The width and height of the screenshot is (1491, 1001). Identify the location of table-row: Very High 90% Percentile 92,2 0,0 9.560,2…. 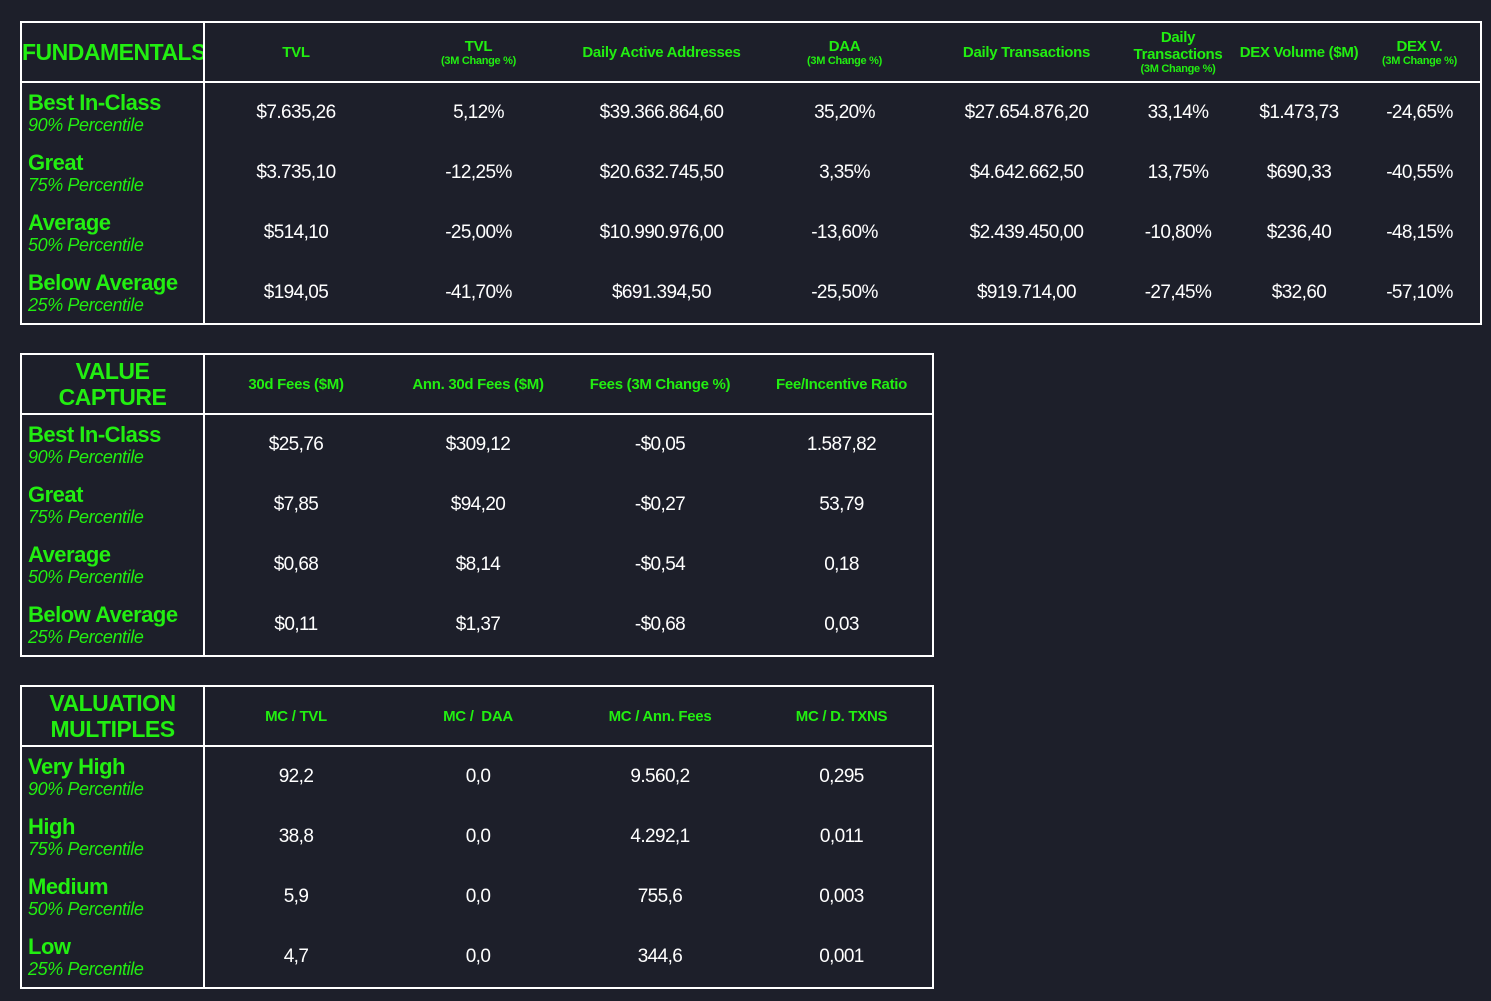
(477, 776).